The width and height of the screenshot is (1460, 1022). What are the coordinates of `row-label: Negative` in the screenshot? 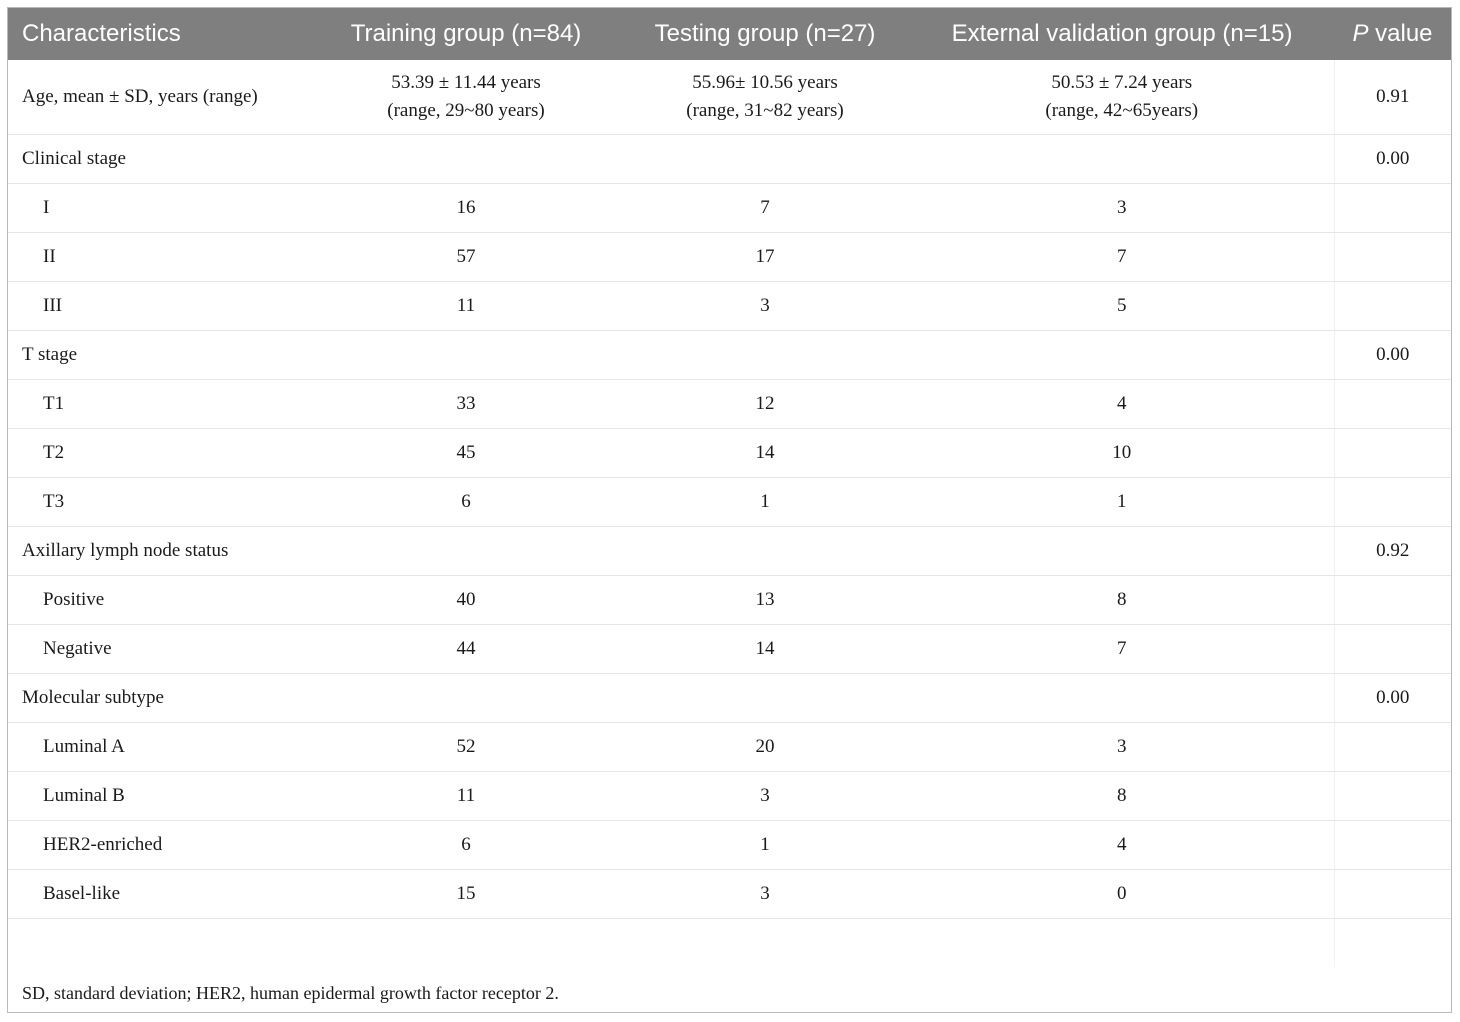 It's located at (160, 649).